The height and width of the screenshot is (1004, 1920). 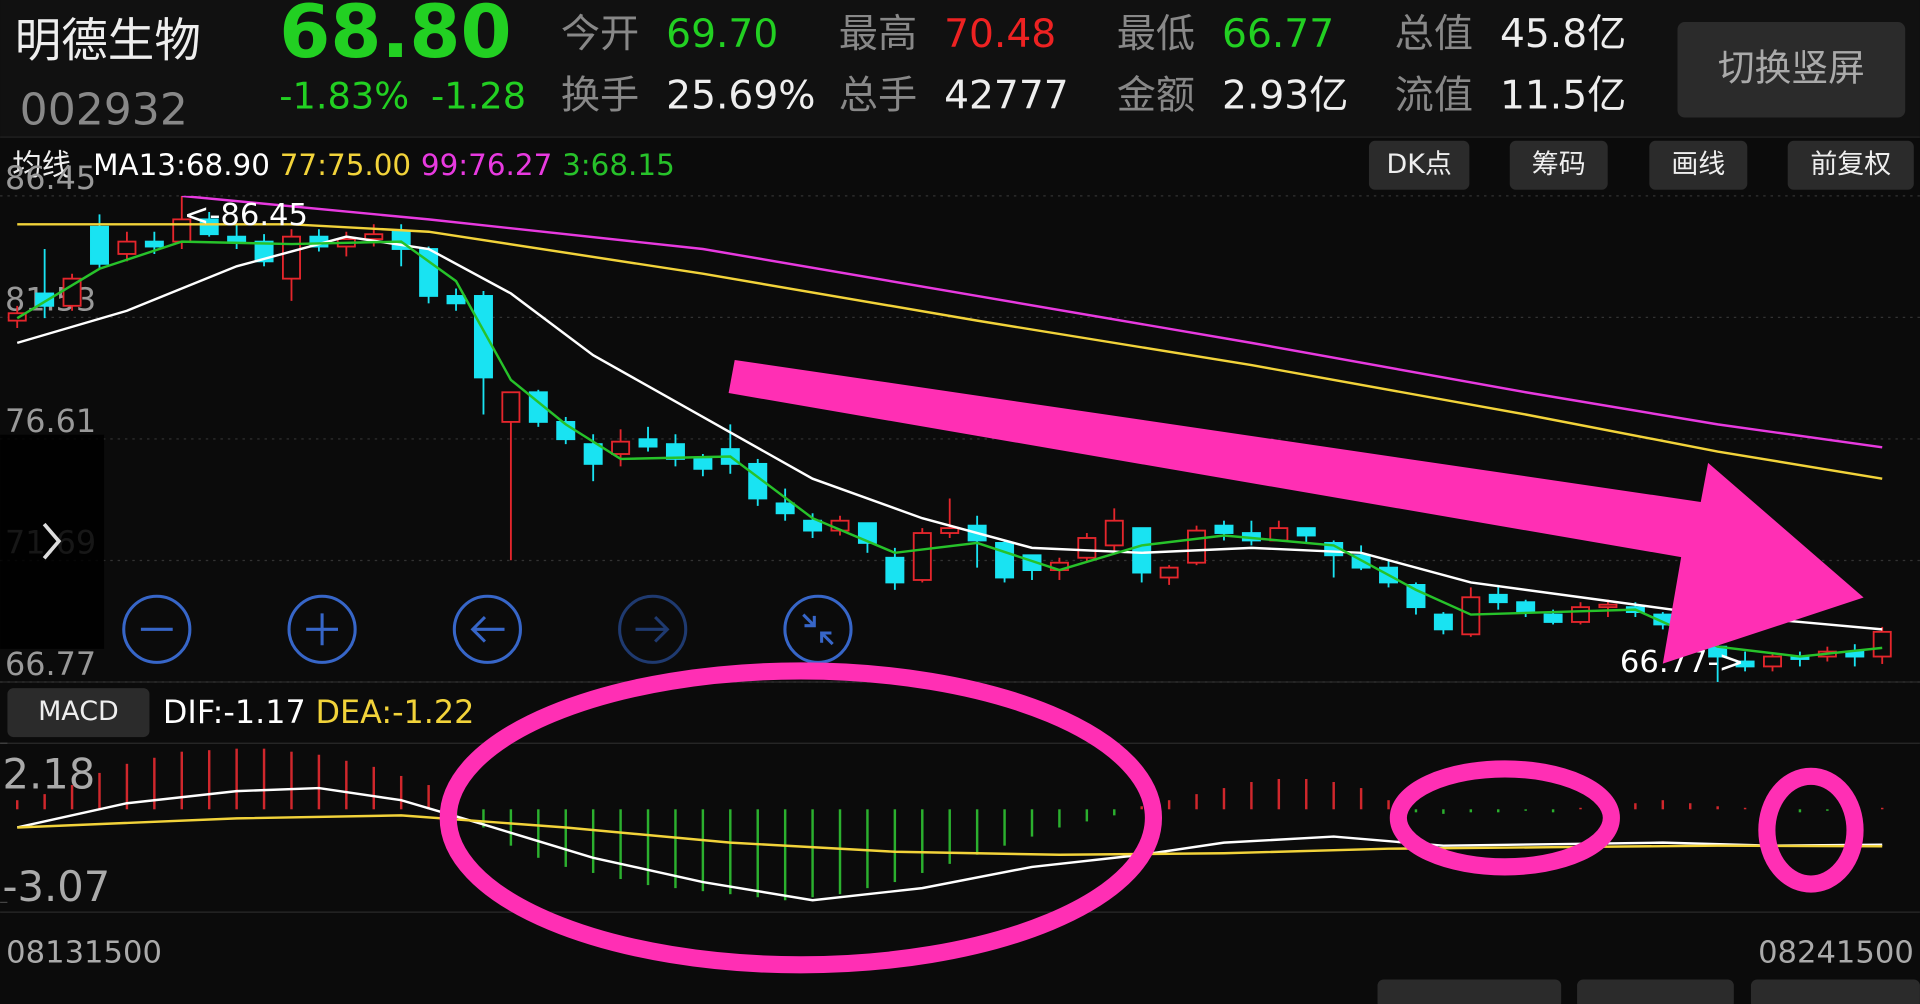 What do you see at coordinates (1836, 952) in the screenshot?
I see `date-end: 08241500` at bounding box center [1836, 952].